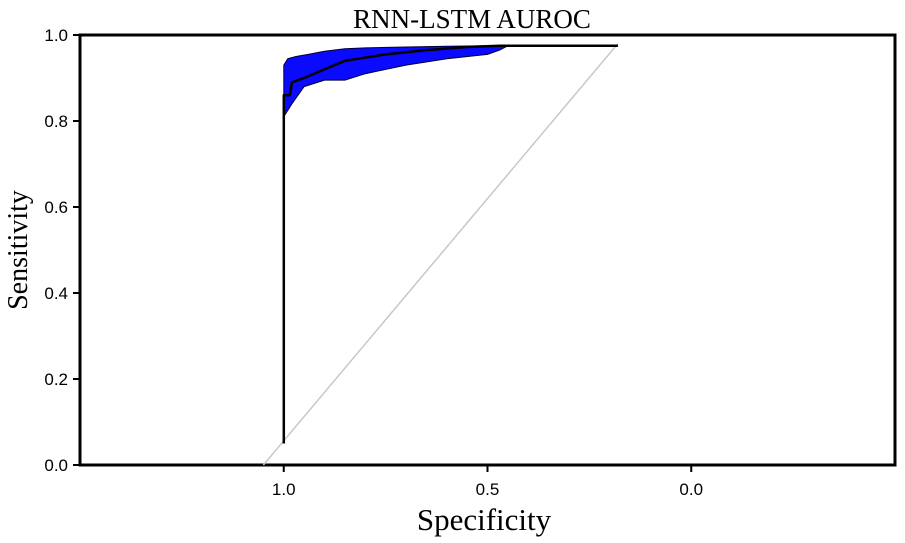  Describe the element at coordinates (62, 250) in the screenshot. I see `y-axis-ticks: 0.0 0.2 0.4 0.6 0.8 1.0` at that location.